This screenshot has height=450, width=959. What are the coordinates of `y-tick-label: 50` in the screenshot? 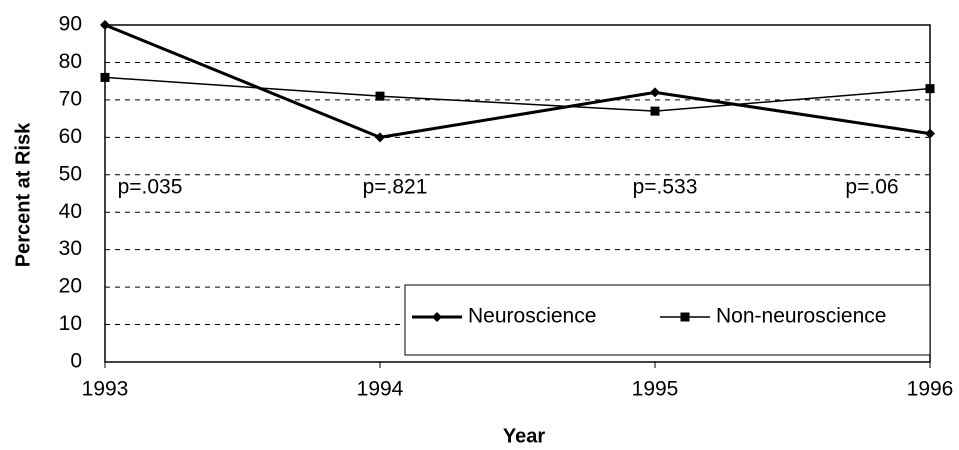 It's located at (70, 173).